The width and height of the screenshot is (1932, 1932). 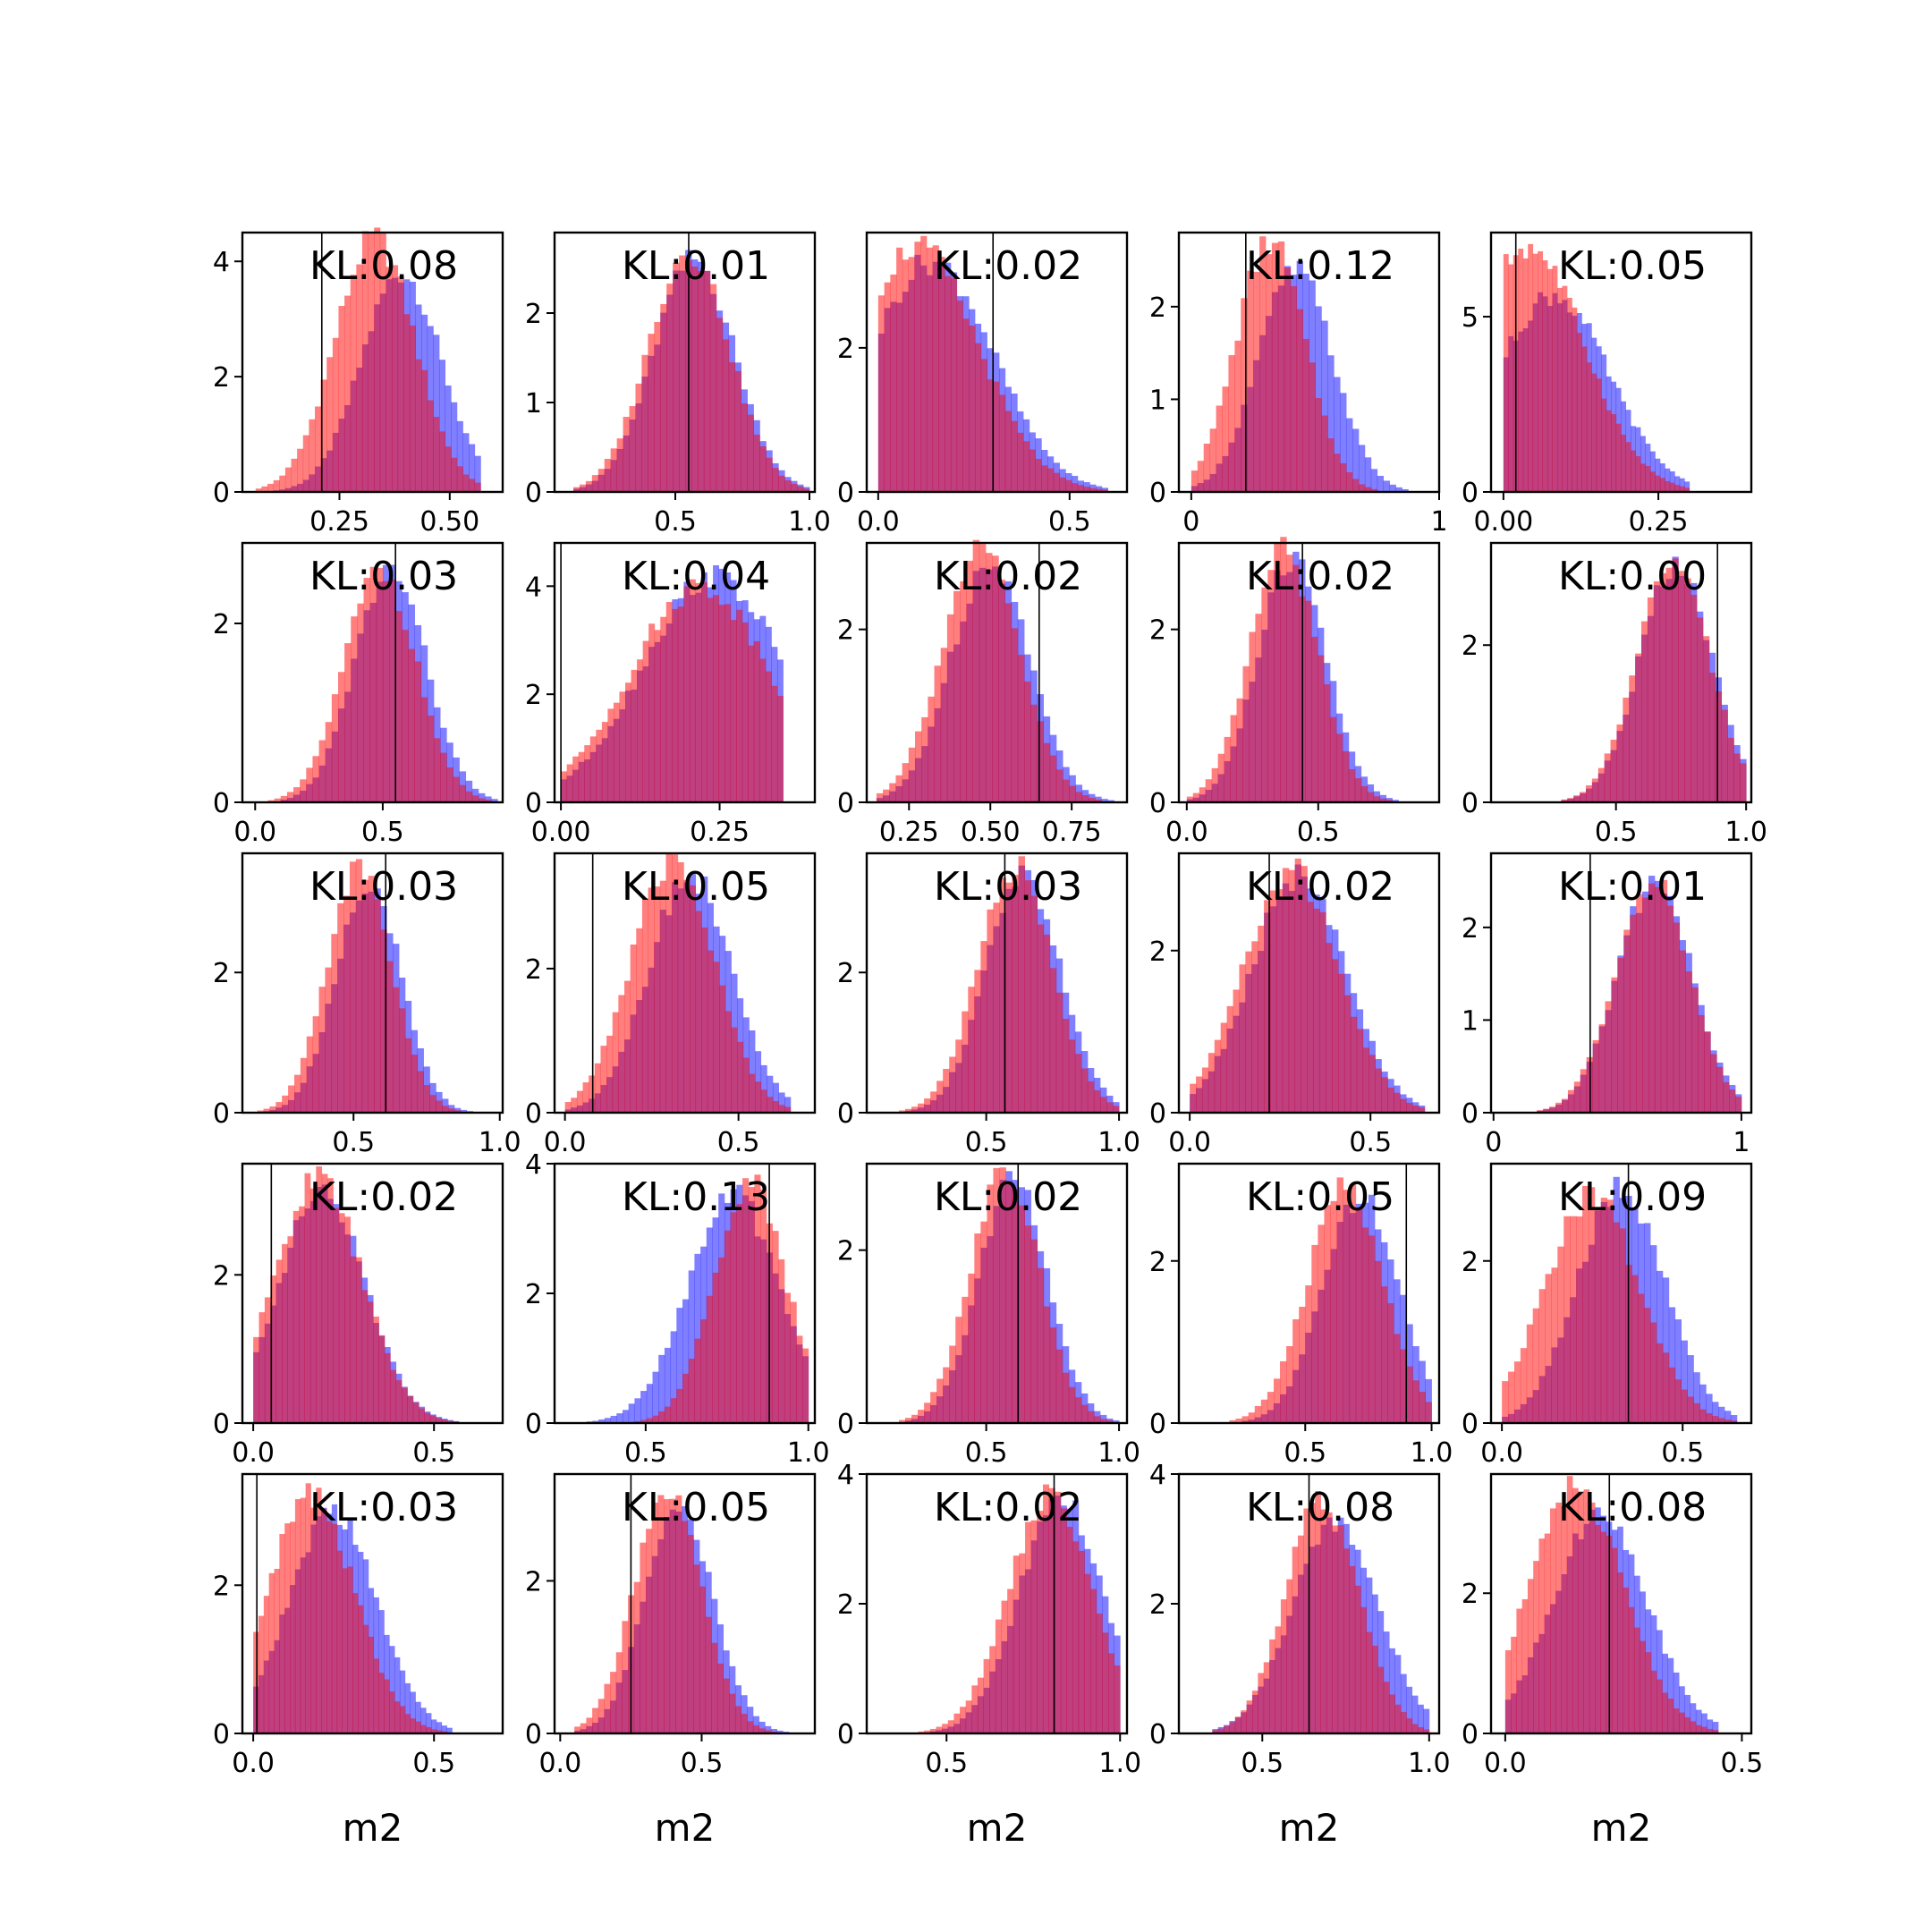 What do you see at coordinates (1503, 522) in the screenshot?
I see `x-tick-label: 0.00` at bounding box center [1503, 522].